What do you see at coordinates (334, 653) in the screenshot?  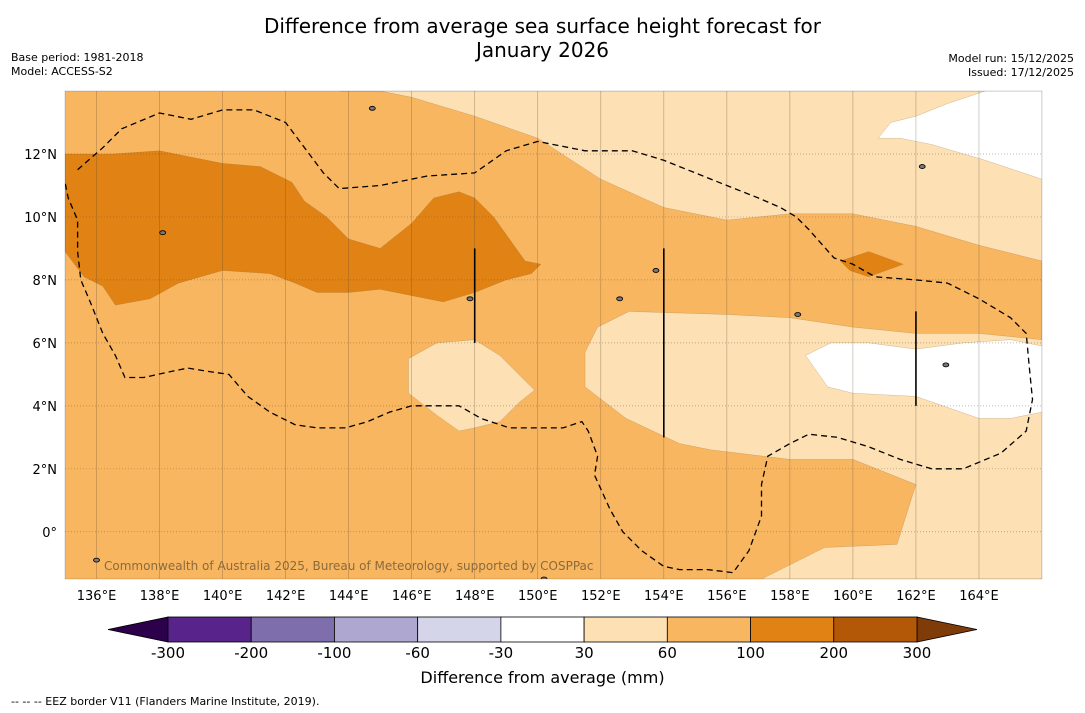 I see `colorbar-tick-label: -100` at bounding box center [334, 653].